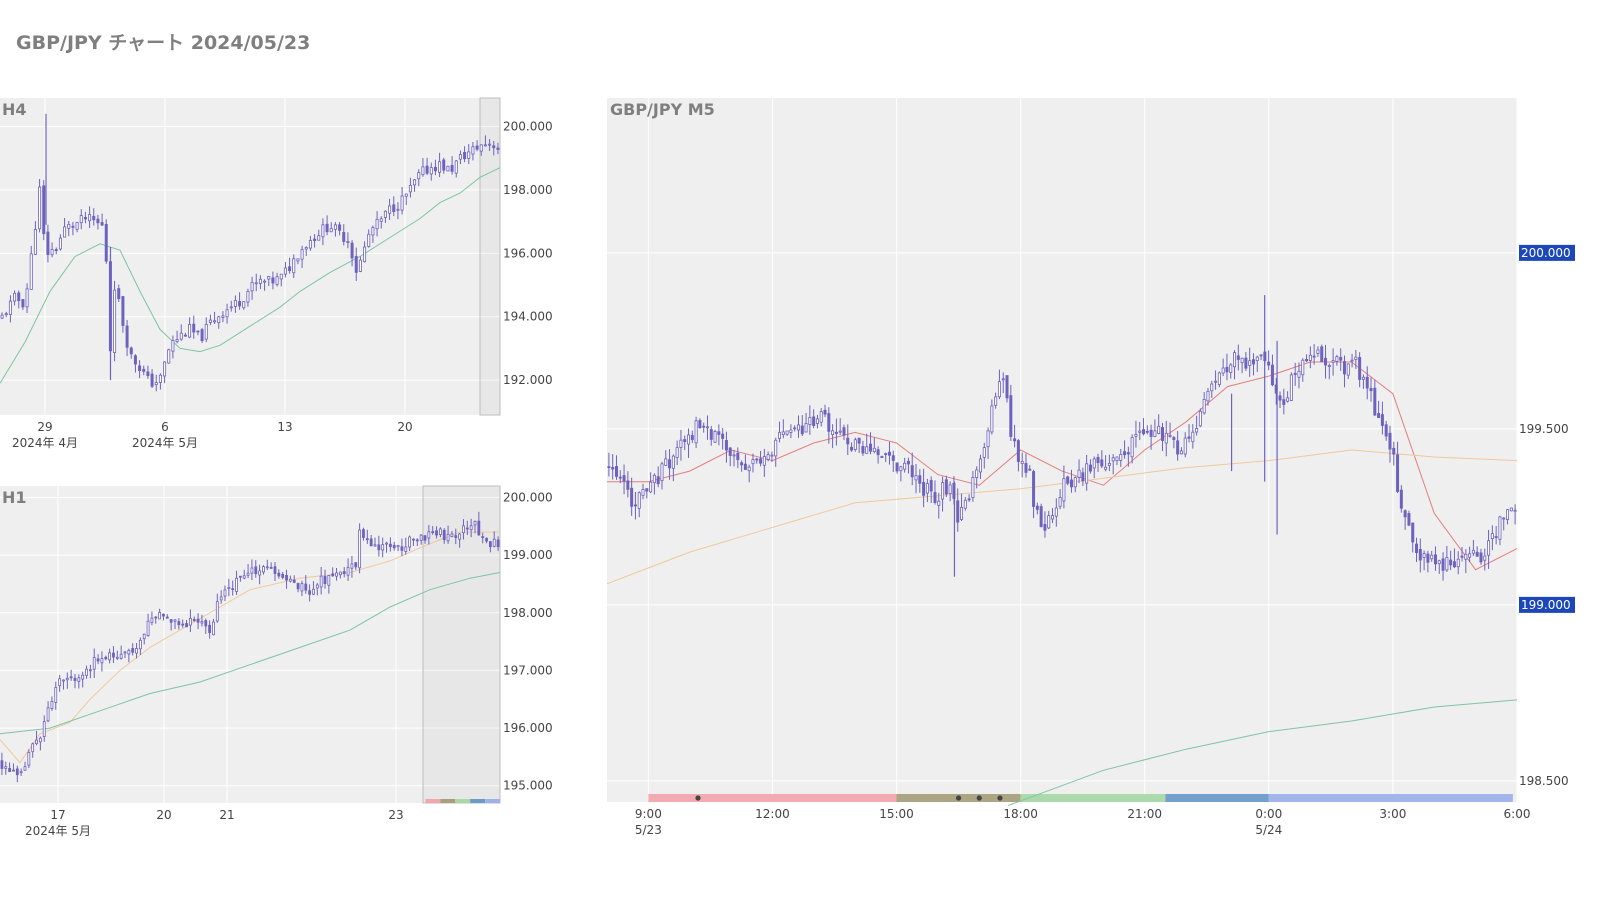 The image size is (1600, 900). Describe the element at coordinates (896, 814) in the screenshot. I see `m5-xtick-label: 15:00` at that location.